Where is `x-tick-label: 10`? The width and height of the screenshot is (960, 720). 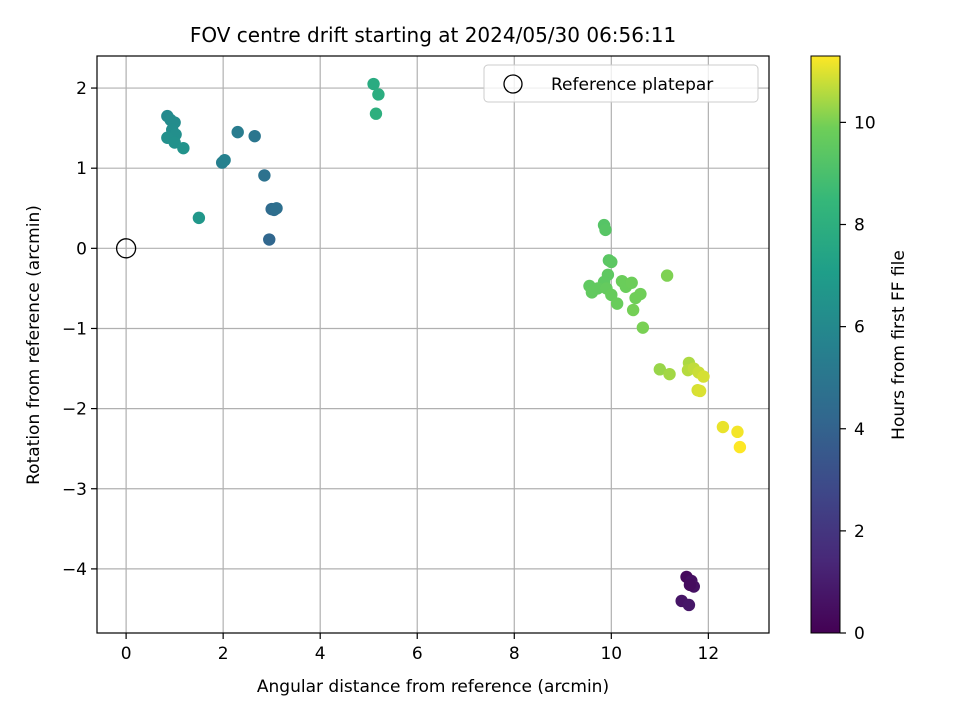 x-tick-label: 10 is located at coordinates (611, 654).